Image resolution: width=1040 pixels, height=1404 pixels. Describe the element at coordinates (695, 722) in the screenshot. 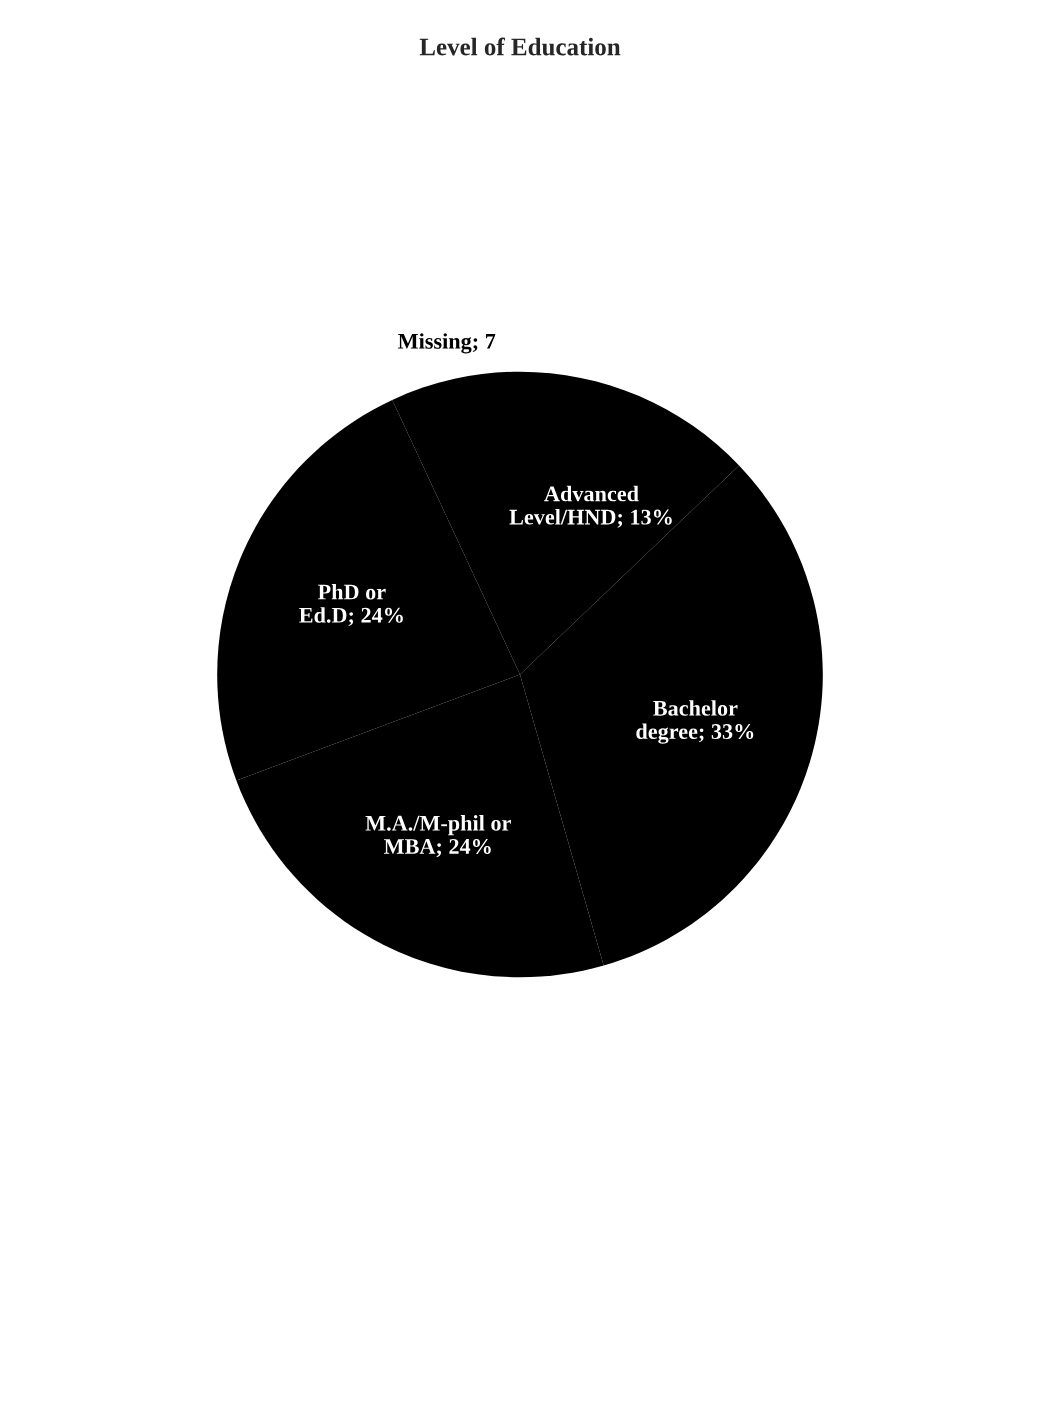

I see `slice-label: Bachelor degree; 33%` at that location.